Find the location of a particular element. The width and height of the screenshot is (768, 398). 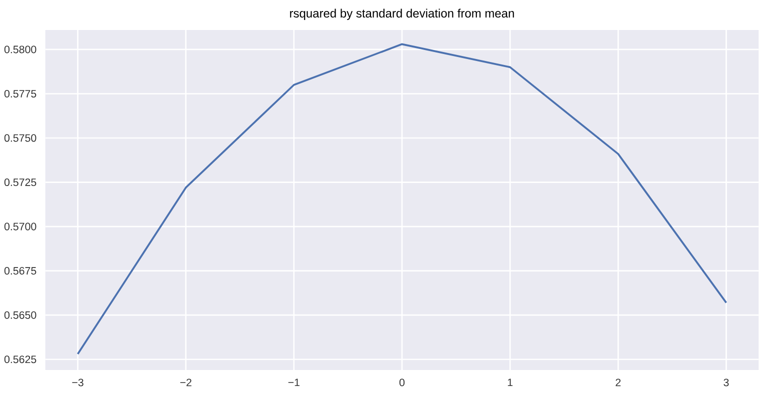

y-tick-label: 0.5725 is located at coordinates (20, 182).